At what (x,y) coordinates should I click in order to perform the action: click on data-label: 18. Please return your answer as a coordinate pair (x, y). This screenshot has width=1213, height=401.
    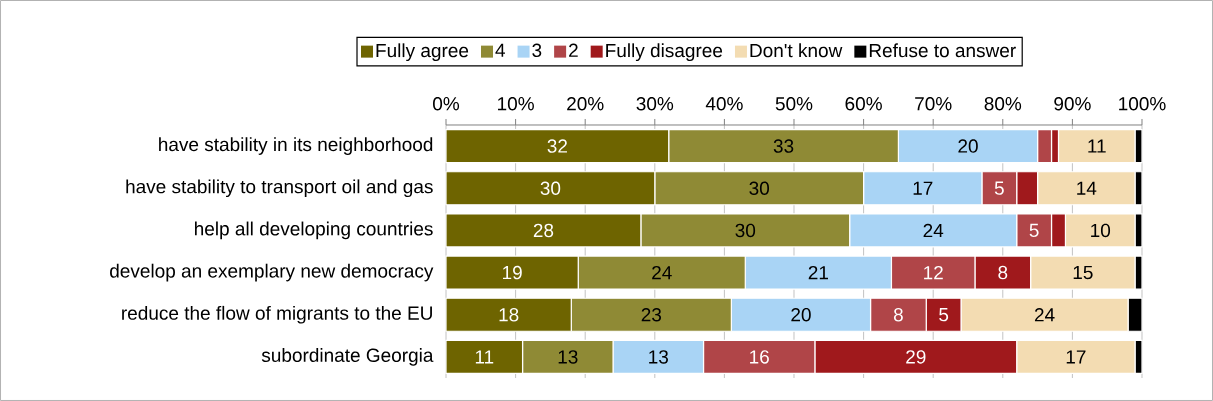
    Looking at the image, I should click on (509, 315).